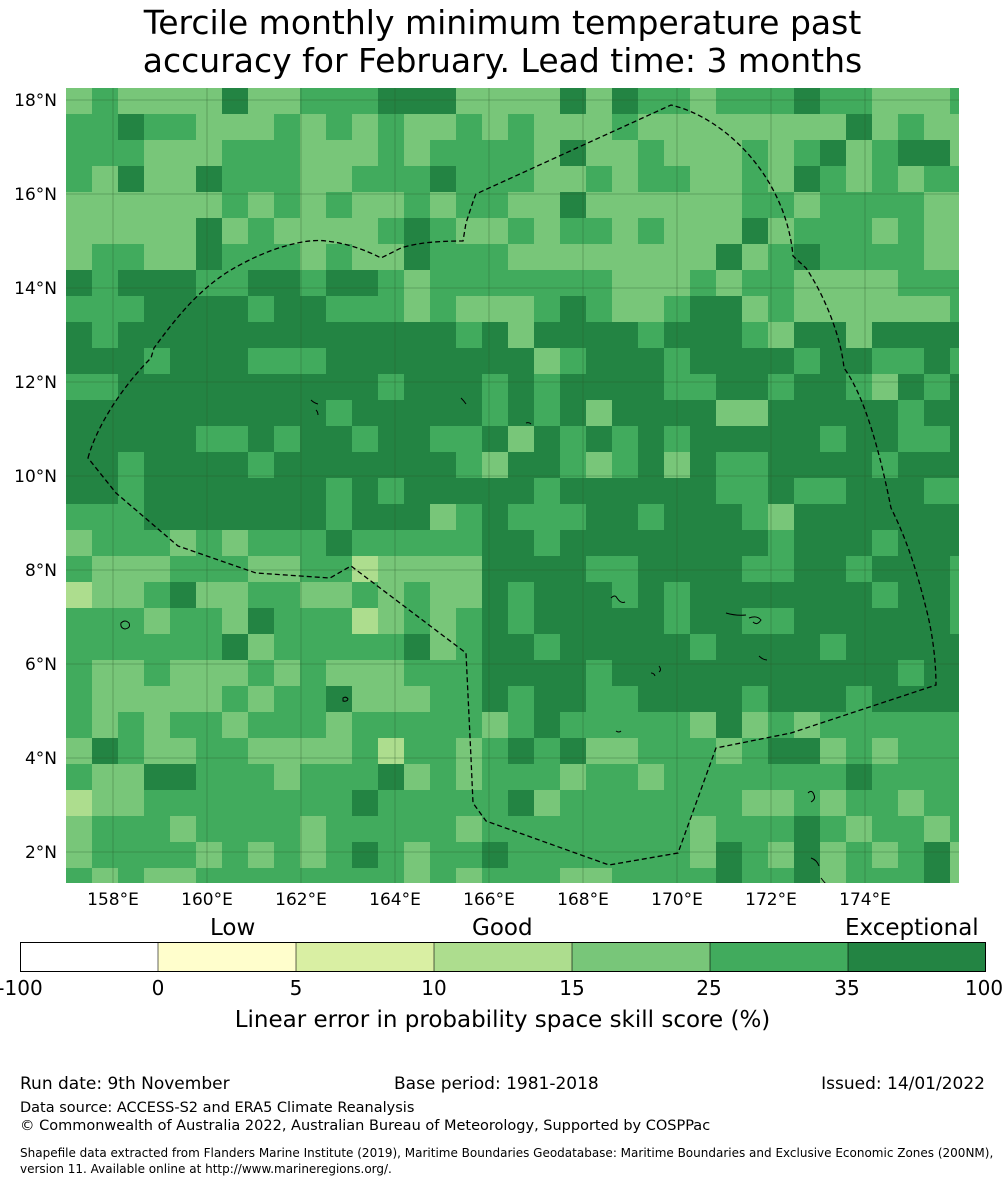 The image size is (1005, 1185). I want to click on base-period-text: Base period: 1981-2018, so click(496, 1084).